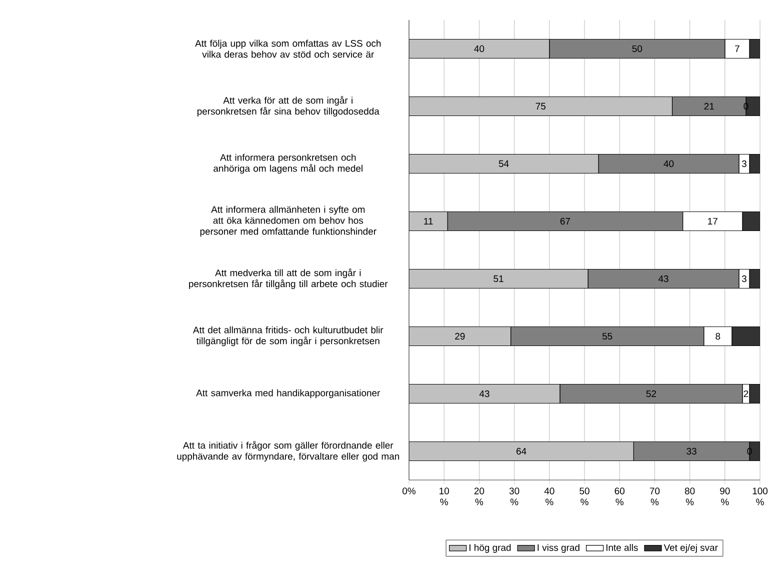  Describe the element at coordinates (619, 497) in the screenshot. I see `x-tick-label: 60 %` at that location.